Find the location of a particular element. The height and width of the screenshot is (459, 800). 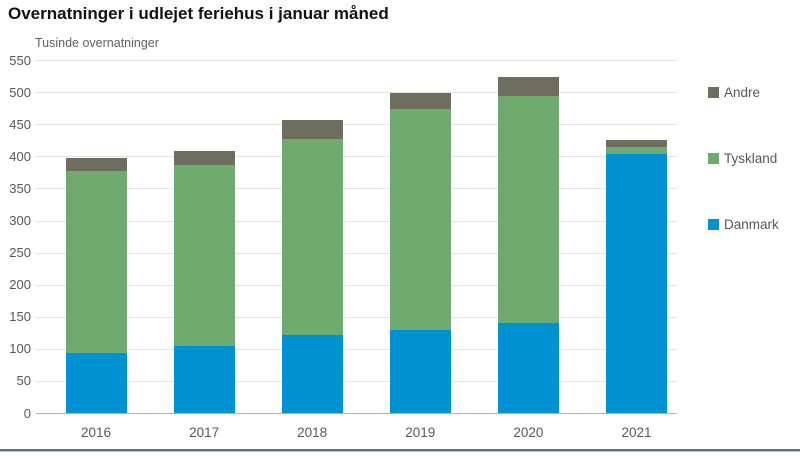

bar-segment-tyskland-2019 is located at coordinates (420, 219).